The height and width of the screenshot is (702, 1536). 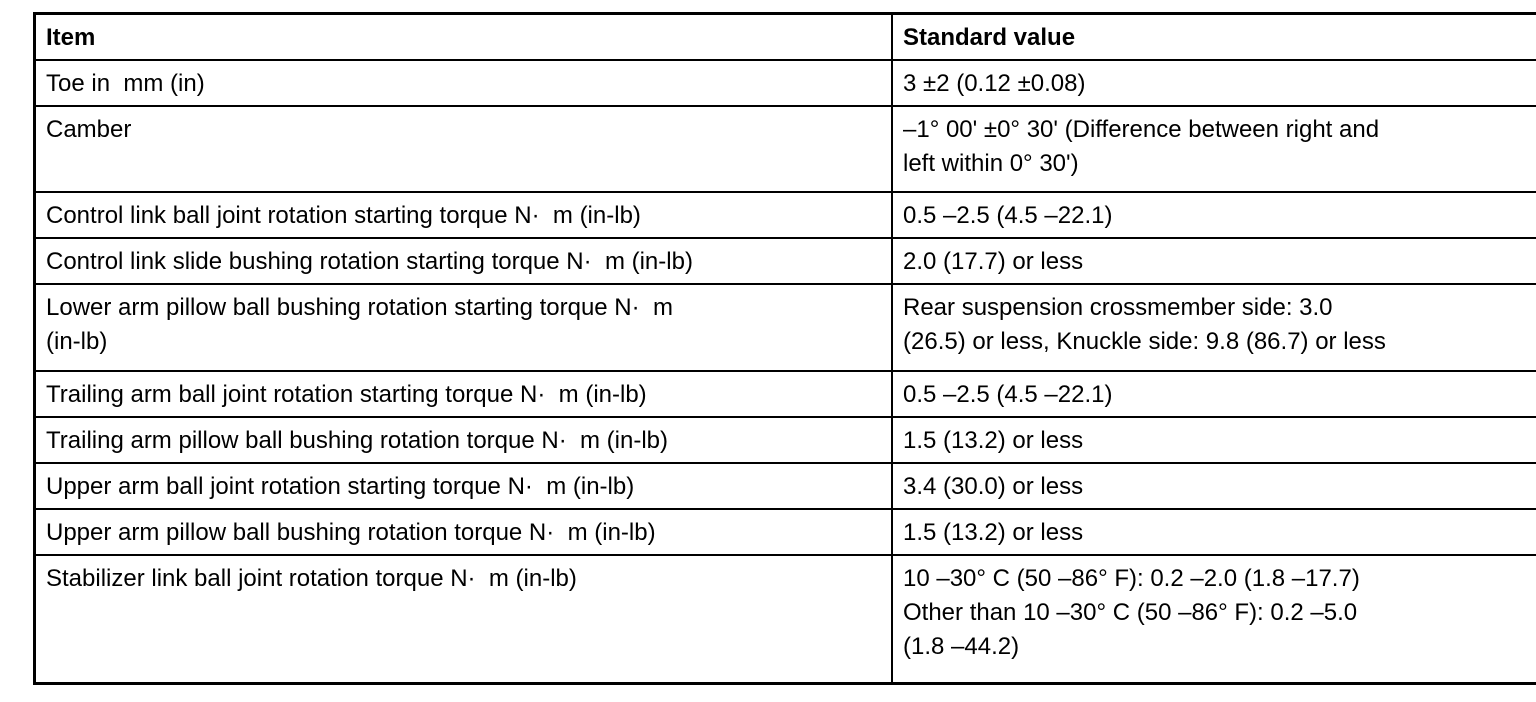 I want to click on table-cell-standard-value: 3 ±2 (0.12 ±0.08), so click(x=1213, y=83).